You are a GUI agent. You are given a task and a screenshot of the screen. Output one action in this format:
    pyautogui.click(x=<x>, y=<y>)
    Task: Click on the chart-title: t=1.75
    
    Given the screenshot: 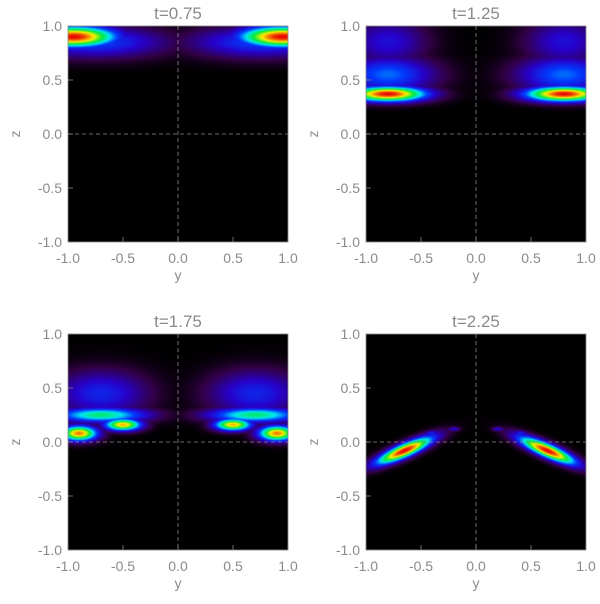 What is the action you would take?
    pyautogui.click(x=178, y=321)
    